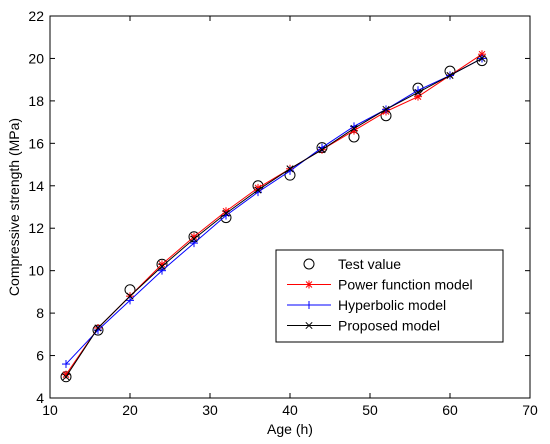 The width and height of the screenshot is (550, 444). What do you see at coordinates (405, 285) in the screenshot?
I see `legend-label: Power function model` at bounding box center [405, 285].